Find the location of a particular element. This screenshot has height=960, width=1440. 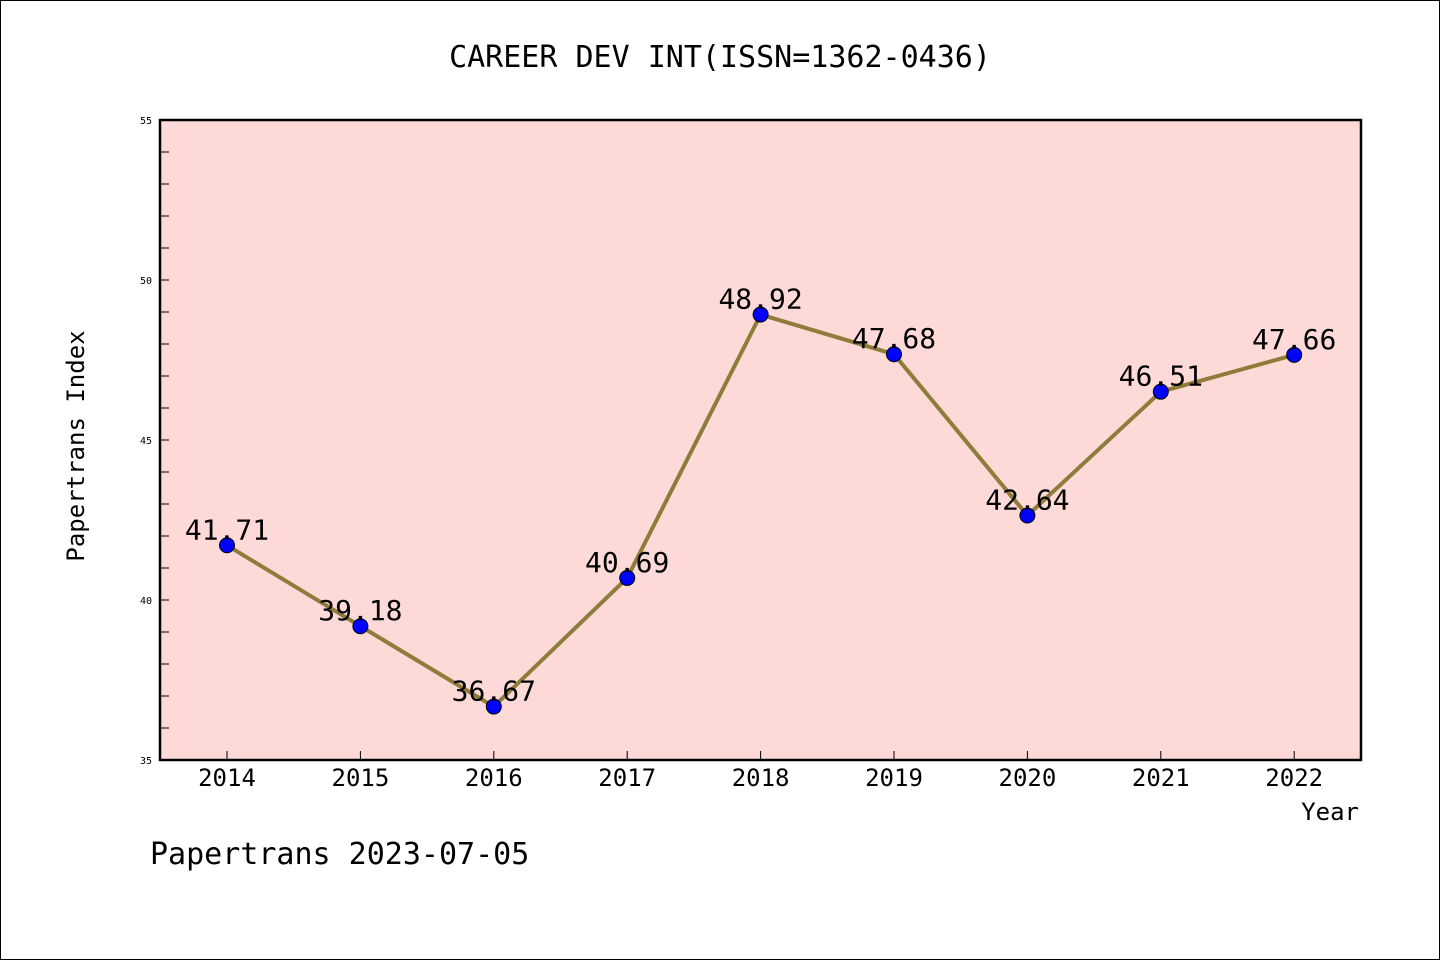

x-axis-label: Year is located at coordinates (1330, 812).